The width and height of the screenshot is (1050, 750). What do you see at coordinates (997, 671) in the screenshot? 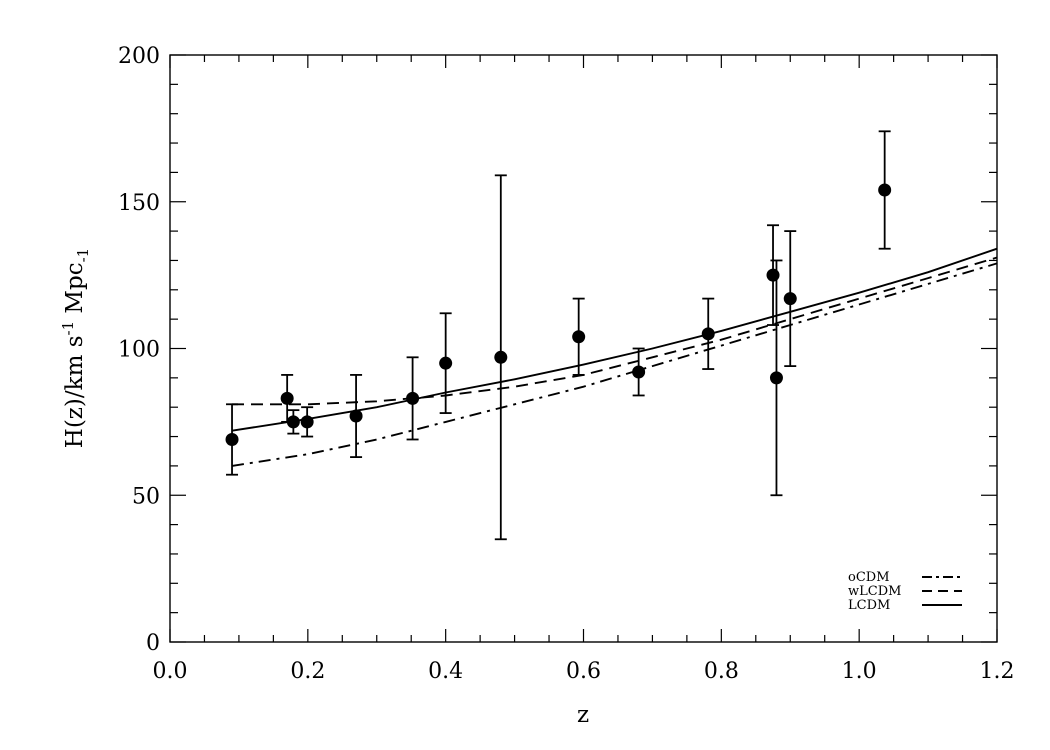
I see `x-tick-label: 1.2` at bounding box center [997, 671].